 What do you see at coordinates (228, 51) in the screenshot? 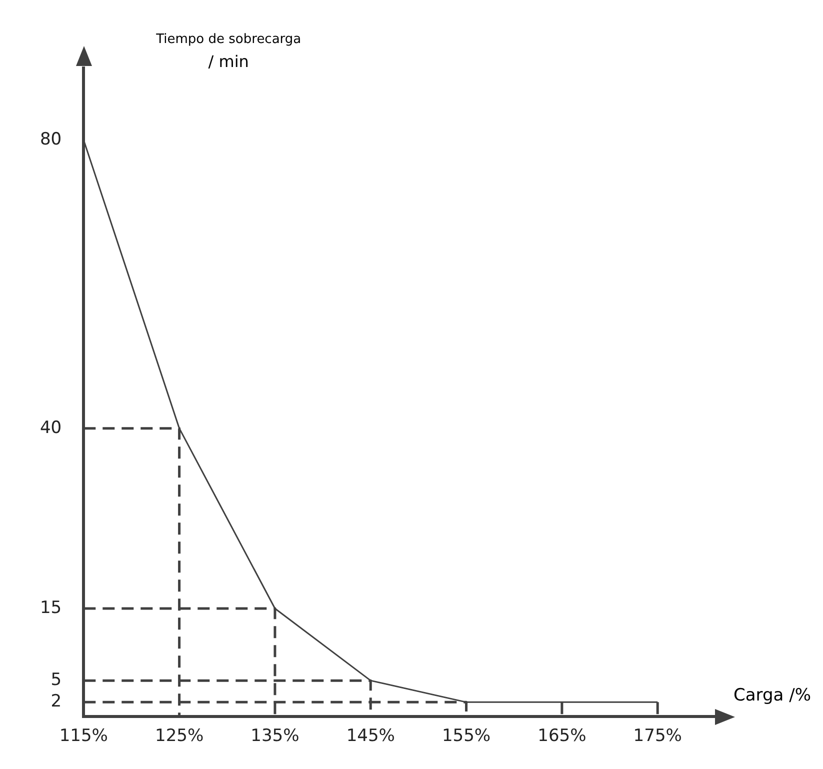
I see `y-axis-title: Tiempo de sobrecarga / min` at bounding box center [228, 51].